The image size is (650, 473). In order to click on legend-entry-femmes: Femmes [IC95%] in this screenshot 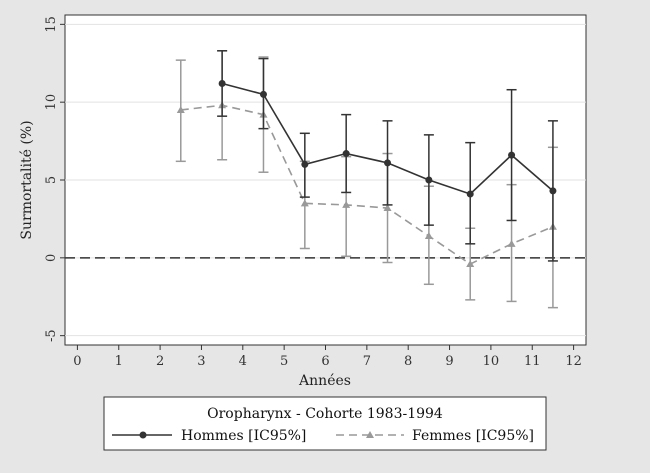, I will do `click(435, 436)`.